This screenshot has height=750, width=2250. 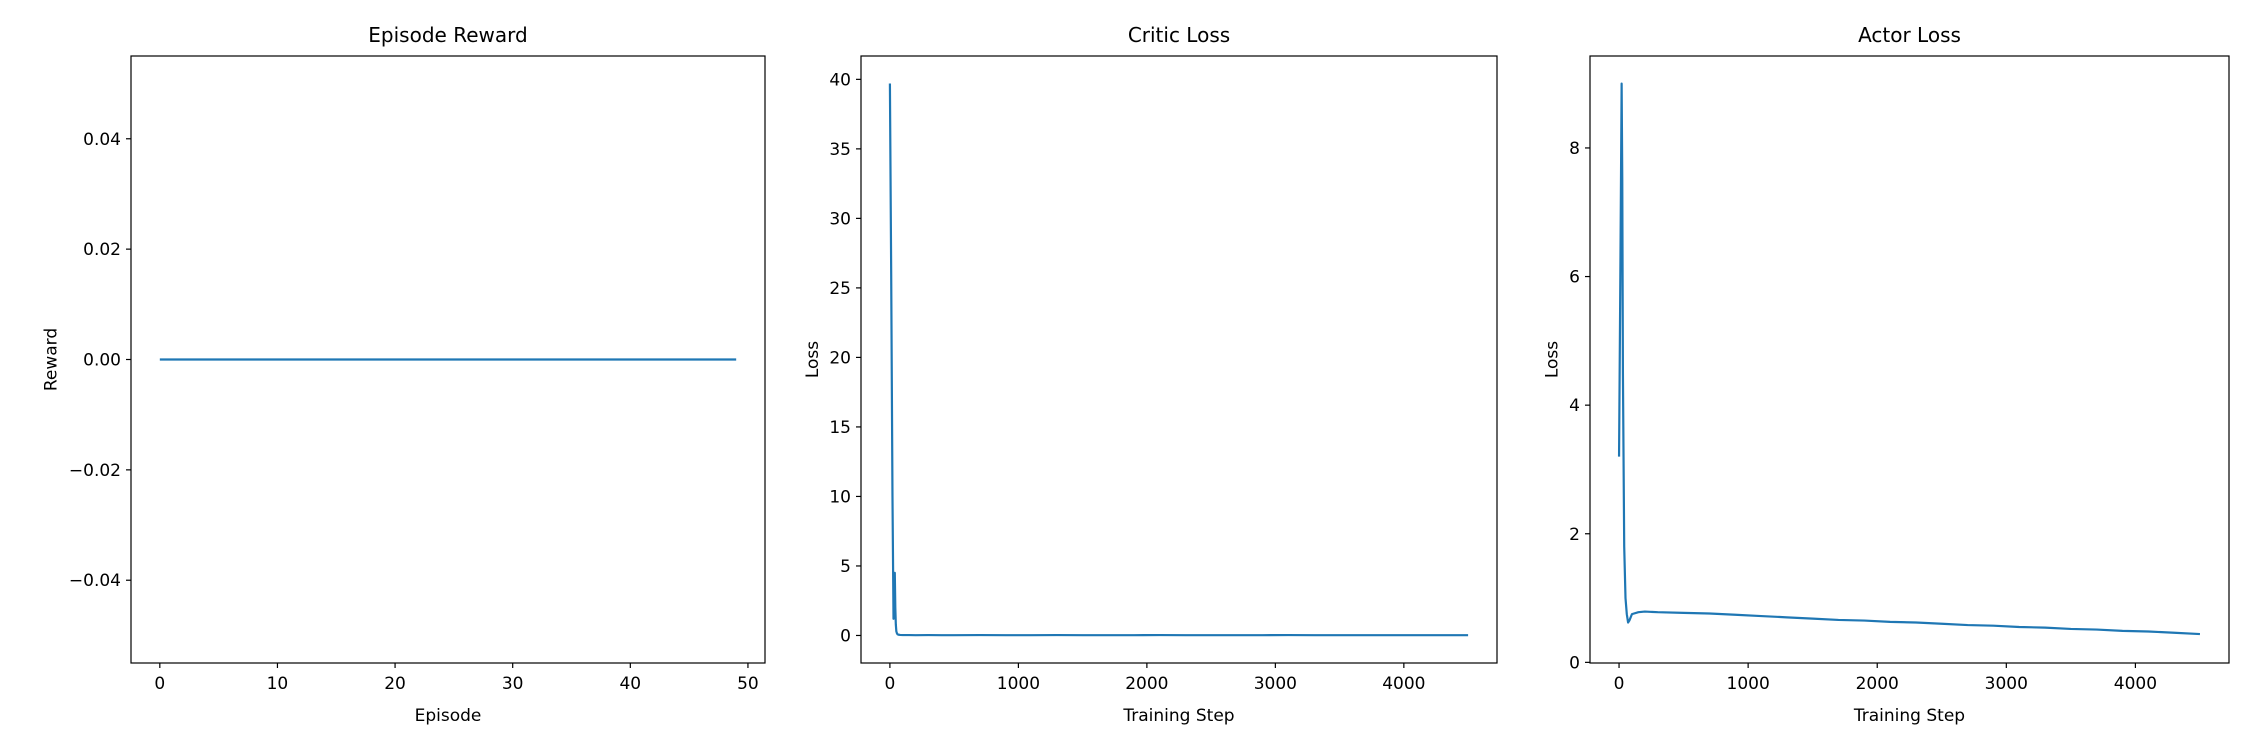 I want to click on y-tick-label: −0.02, so click(x=95, y=471).